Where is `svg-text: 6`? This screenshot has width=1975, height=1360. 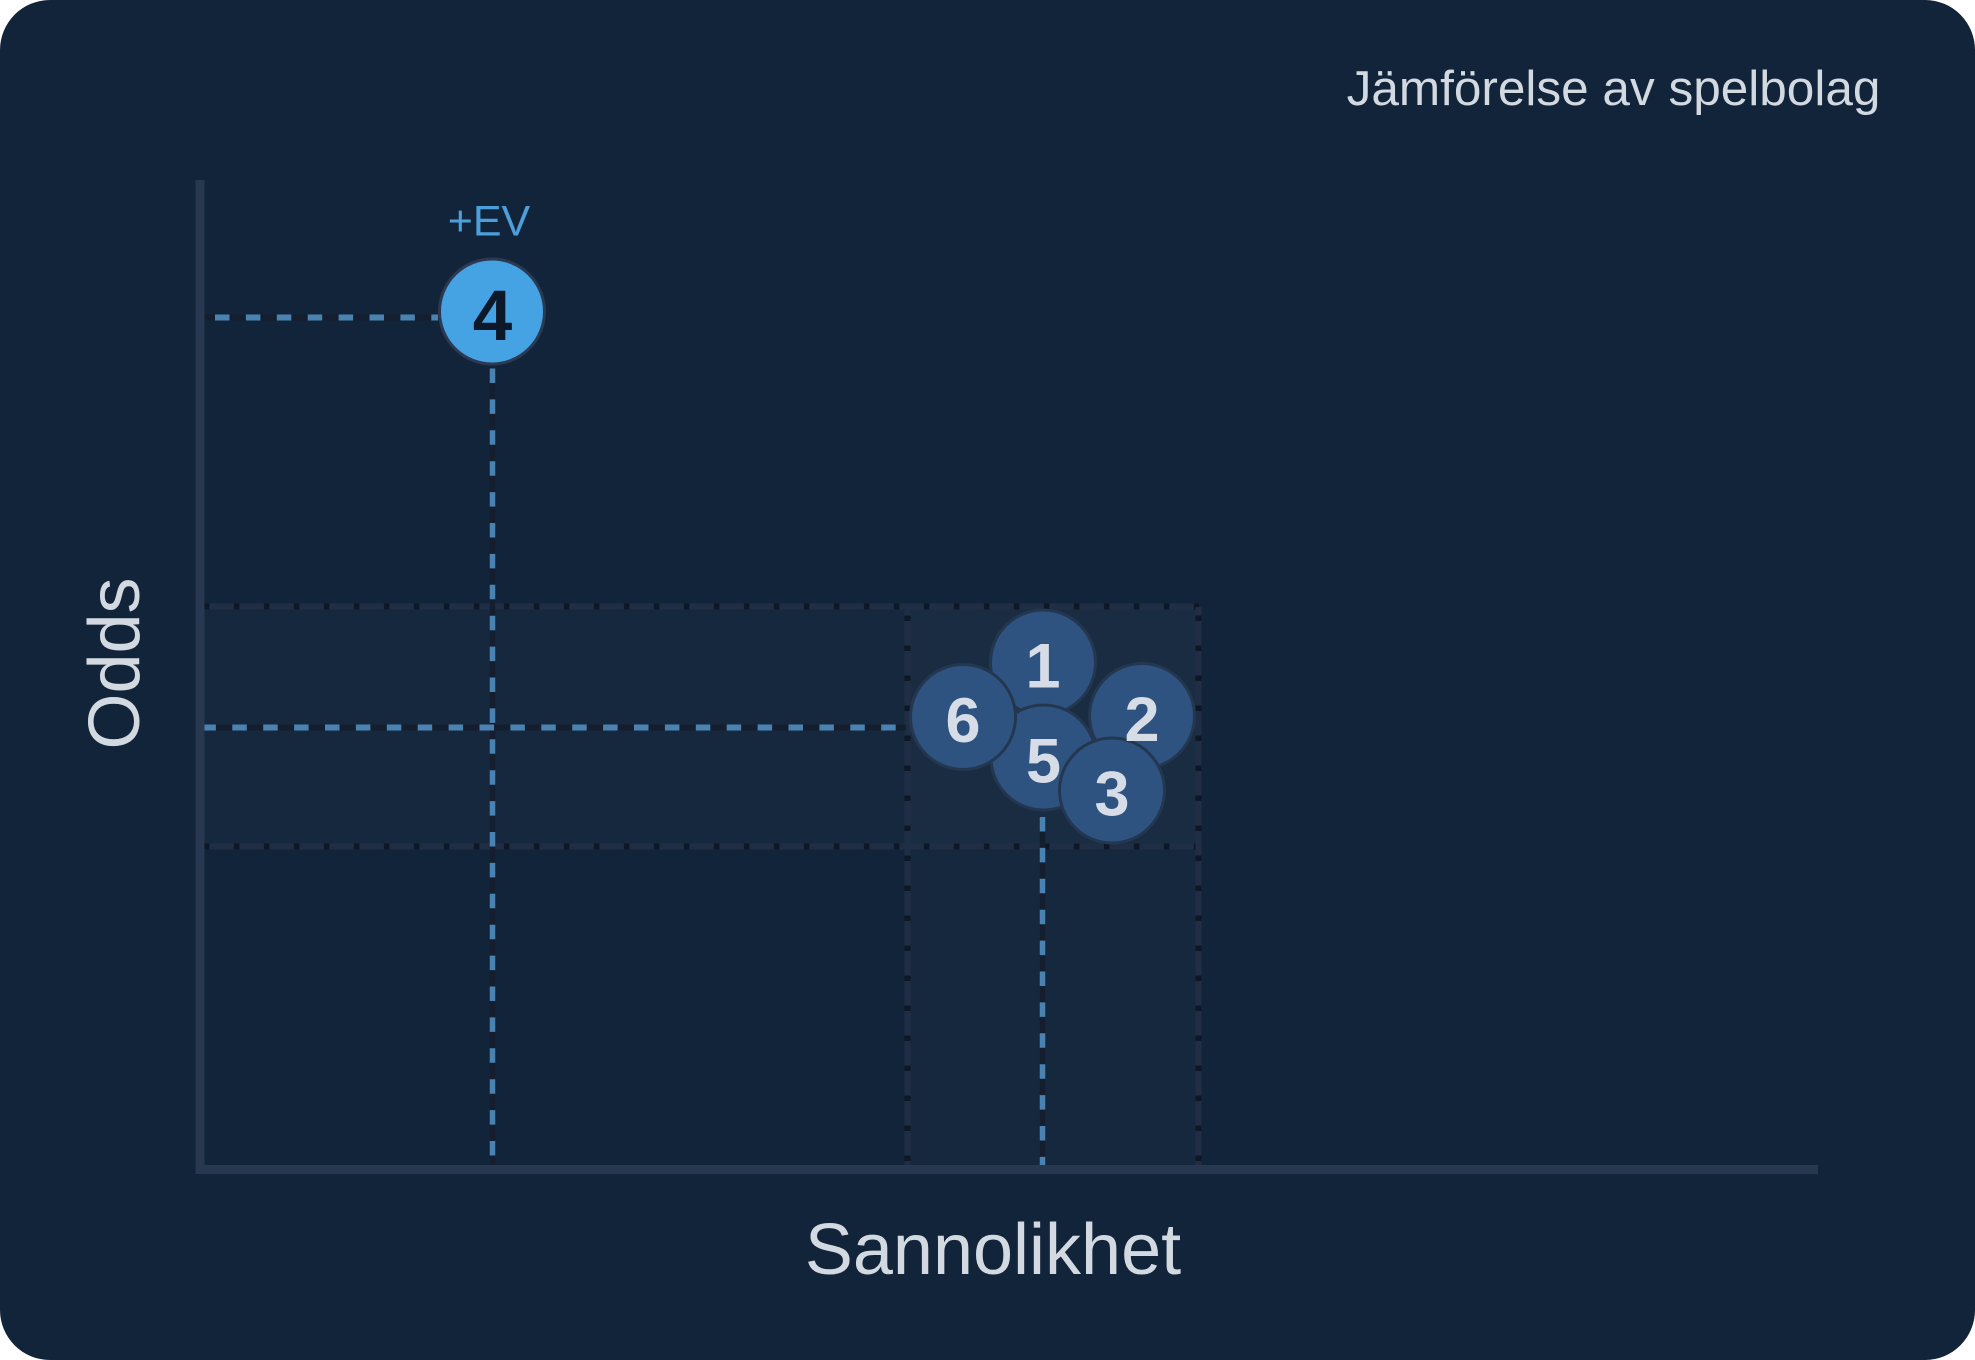
svg-text: 6 is located at coordinates (962, 721).